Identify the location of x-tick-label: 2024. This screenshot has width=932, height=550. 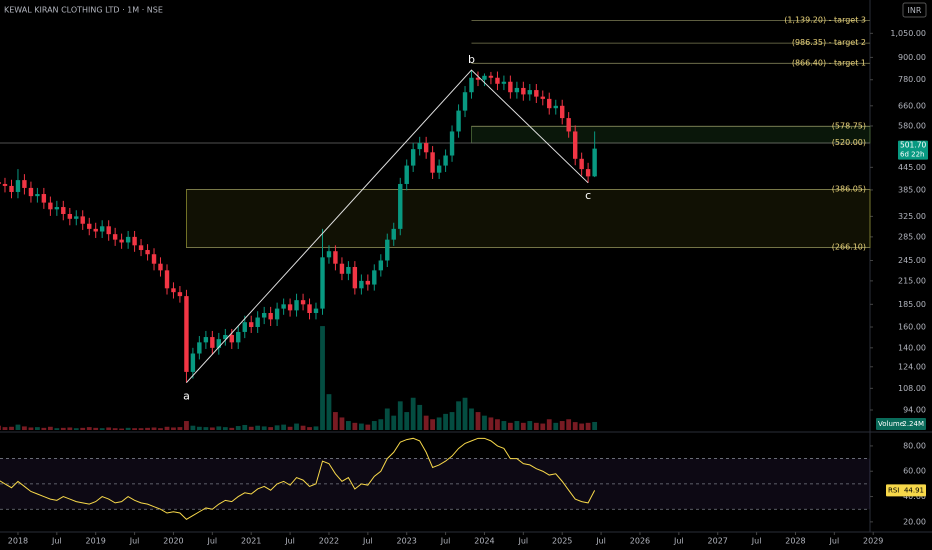
(484, 541).